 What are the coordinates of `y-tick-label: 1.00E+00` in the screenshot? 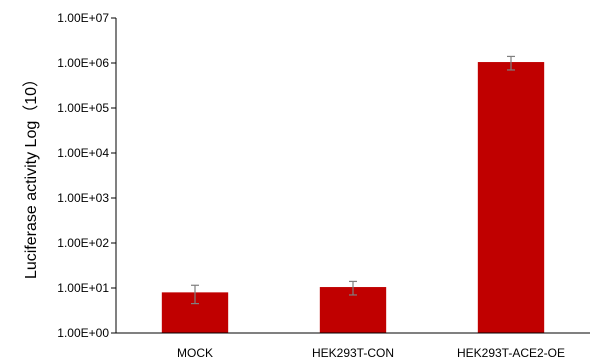 It's located at (83, 333).